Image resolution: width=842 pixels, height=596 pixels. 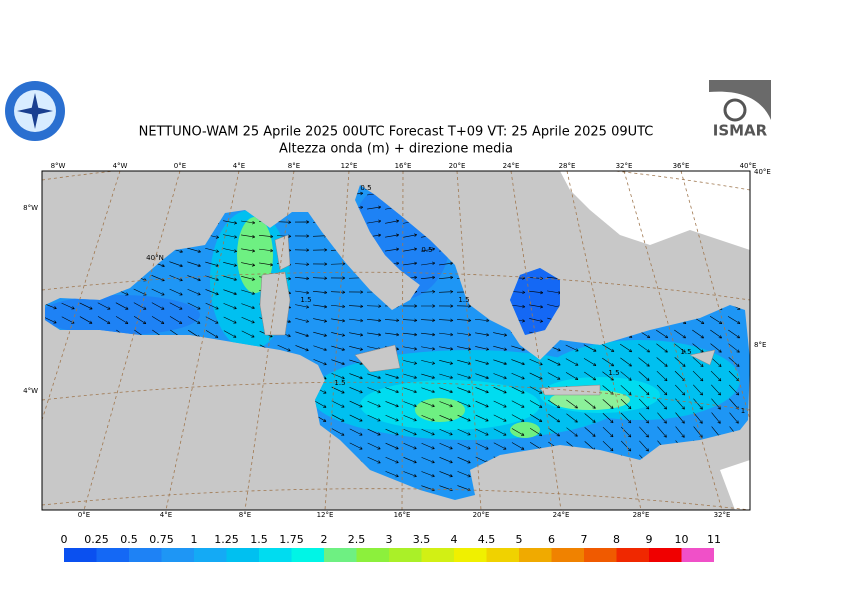 What do you see at coordinates (714, 539) in the screenshot?
I see `colorbar-label: 11` at bounding box center [714, 539].